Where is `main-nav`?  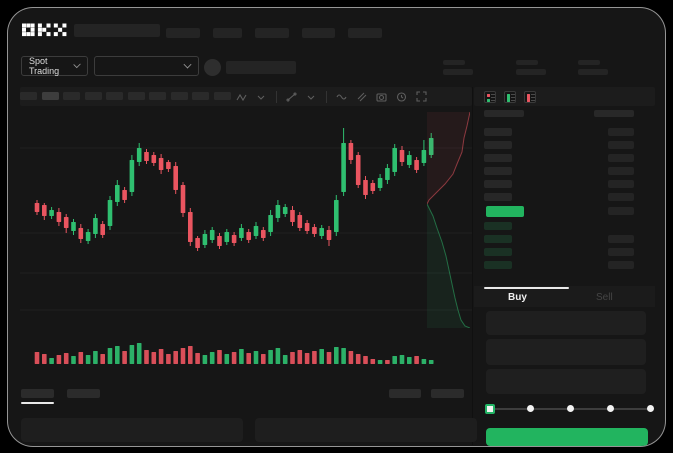 main-nav is located at coordinates (274, 33).